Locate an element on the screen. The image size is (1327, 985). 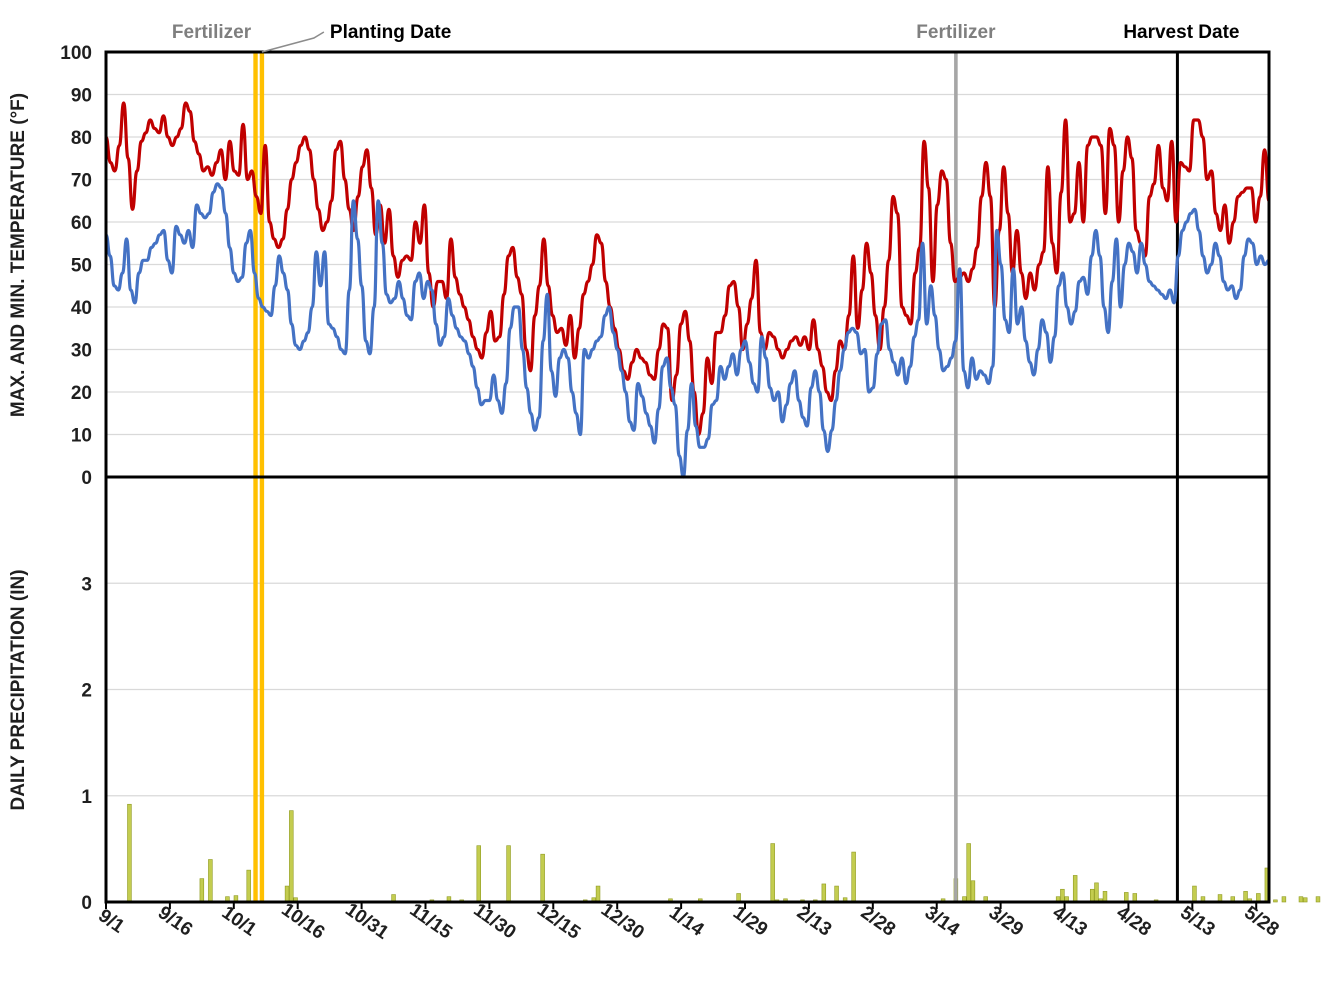
temperature-tick-label: 60 is located at coordinates (81, 223).